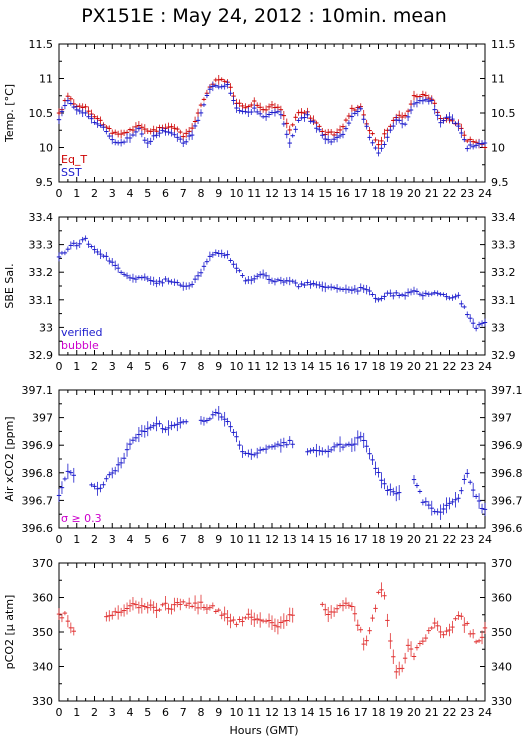 The height and width of the screenshot is (739, 529). I want to click on y-tick-label: 33.4, so click(41, 217).